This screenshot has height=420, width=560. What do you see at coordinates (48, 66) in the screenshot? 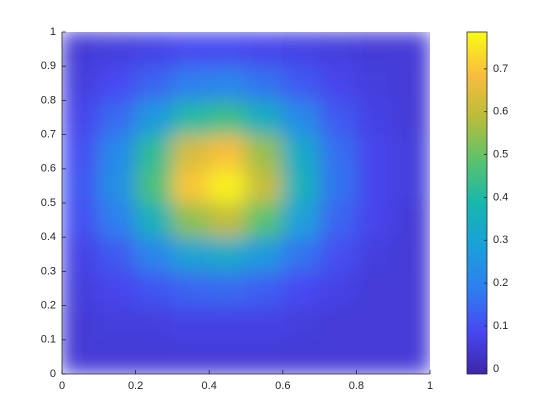
I see `y-tick-label: 0.9` at bounding box center [48, 66].